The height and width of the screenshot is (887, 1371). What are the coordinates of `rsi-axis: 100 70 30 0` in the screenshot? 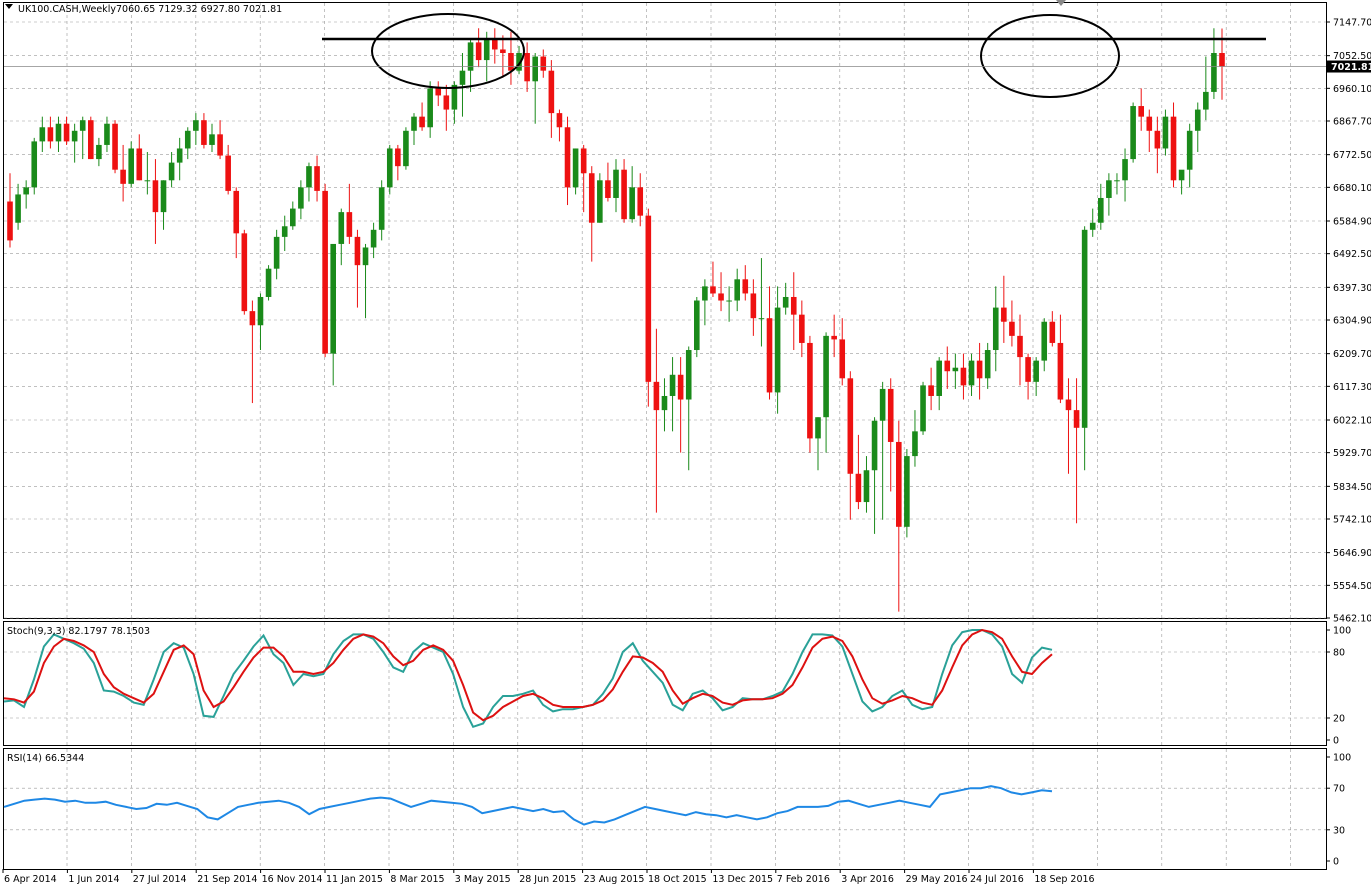 It's located at (1338, 810).